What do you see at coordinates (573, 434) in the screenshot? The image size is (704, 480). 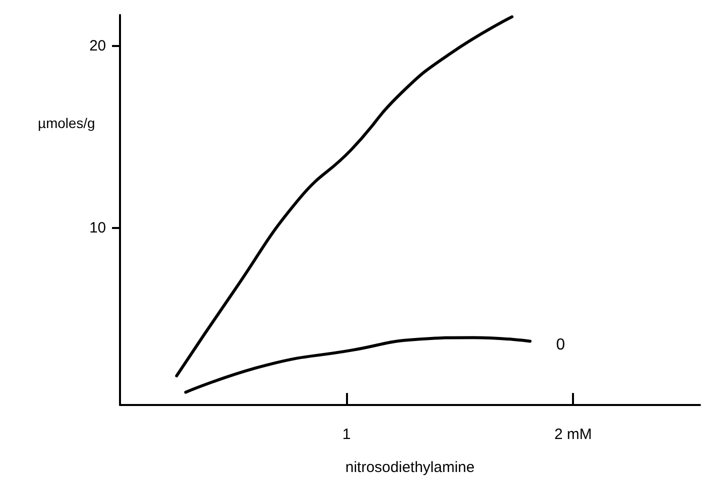 I see `x-tick-label: 2 mM` at bounding box center [573, 434].